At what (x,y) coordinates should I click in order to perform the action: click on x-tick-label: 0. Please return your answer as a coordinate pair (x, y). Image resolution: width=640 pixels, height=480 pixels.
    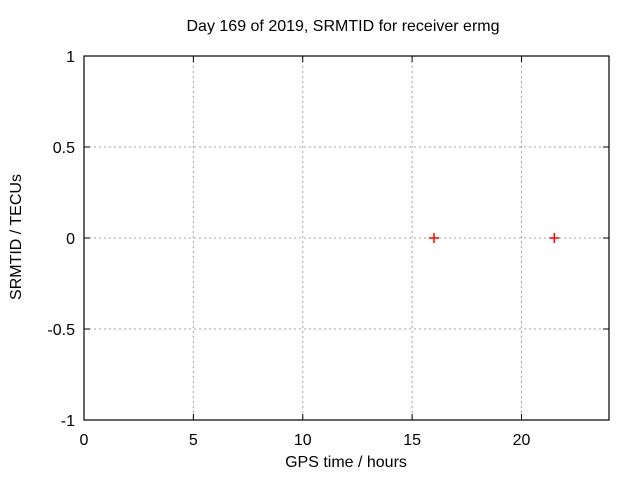
    Looking at the image, I should click on (84, 440).